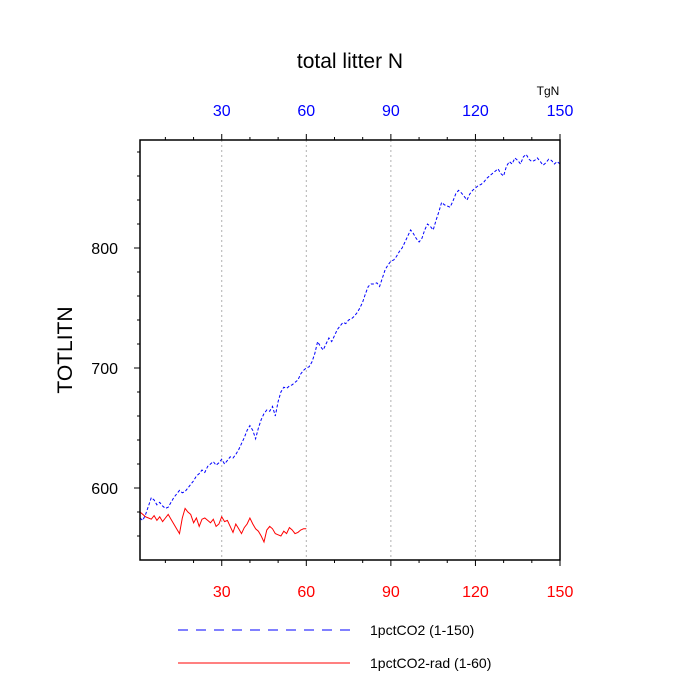 The image size is (700, 700). What do you see at coordinates (222, 592) in the screenshot?
I see `x-tick-label-bottom: 30` at bounding box center [222, 592].